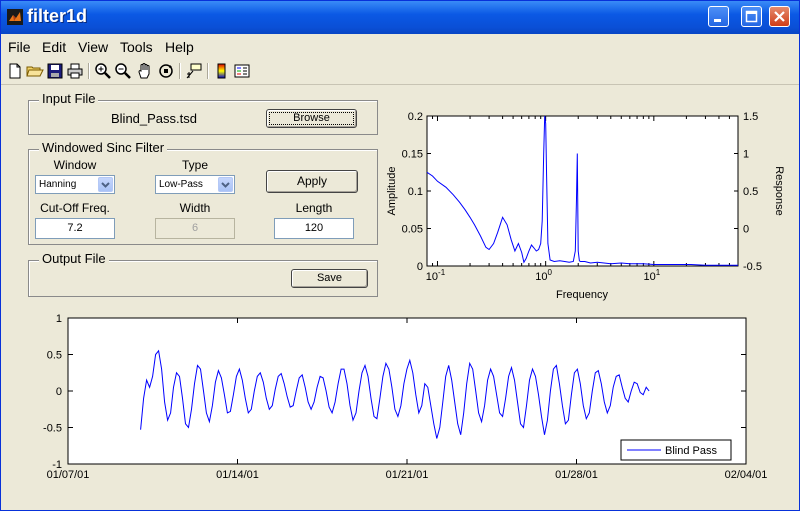 This screenshot has height=511, width=800. What do you see at coordinates (750, 117) in the screenshot?
I see `y-right-tick-label: 1.5` at bounding box center [750, 117].